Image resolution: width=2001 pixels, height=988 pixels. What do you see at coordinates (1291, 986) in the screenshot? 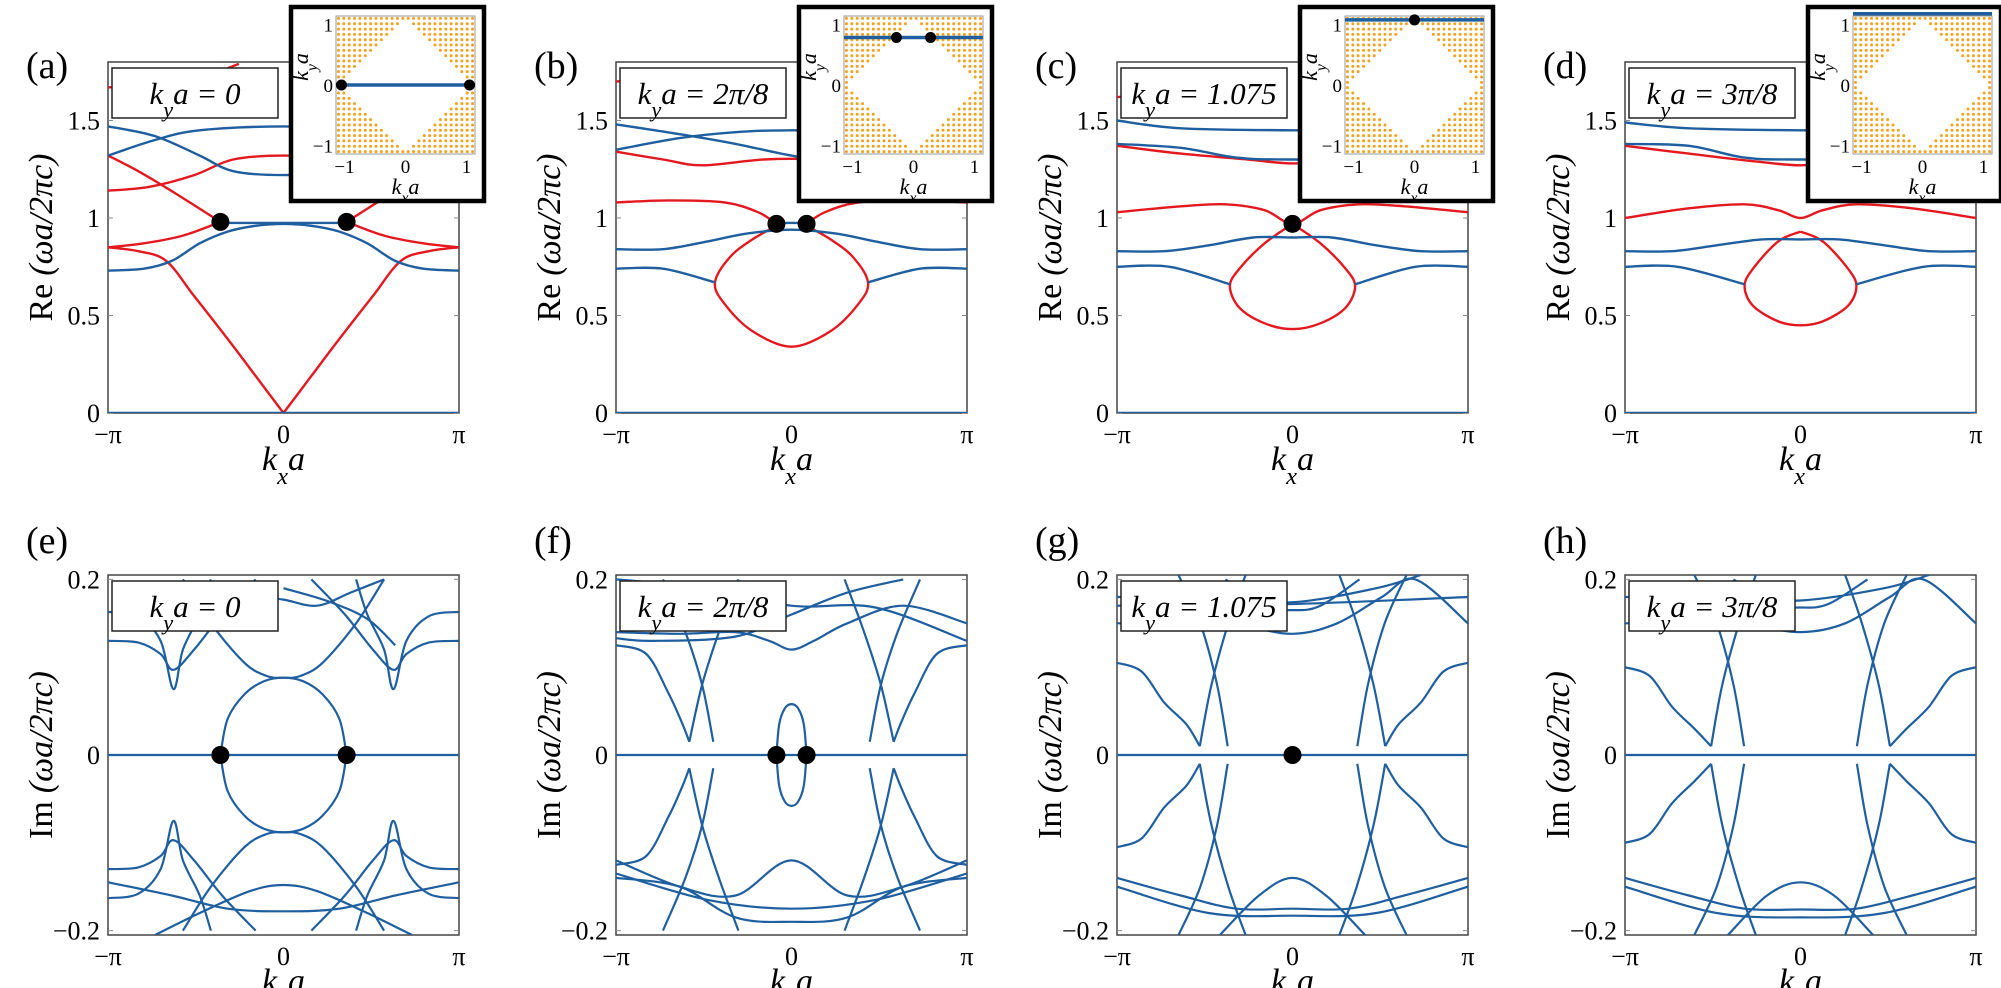
I see `x-axis-label-sub: x` at bounding box center [1291, 986].